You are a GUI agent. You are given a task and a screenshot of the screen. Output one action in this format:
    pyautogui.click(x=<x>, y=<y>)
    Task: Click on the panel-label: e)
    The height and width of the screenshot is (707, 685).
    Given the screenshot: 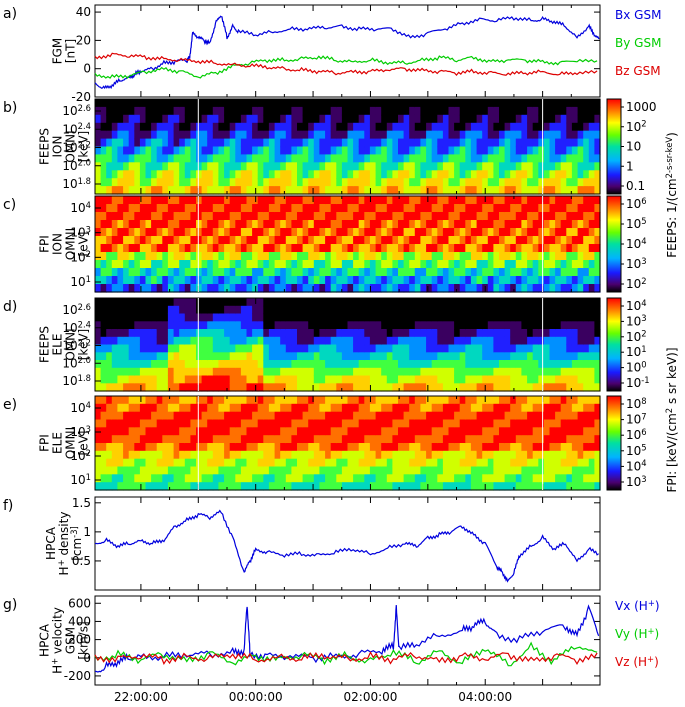 What is the action you would take?
    pyautogui.click(x=10, y=405)
    